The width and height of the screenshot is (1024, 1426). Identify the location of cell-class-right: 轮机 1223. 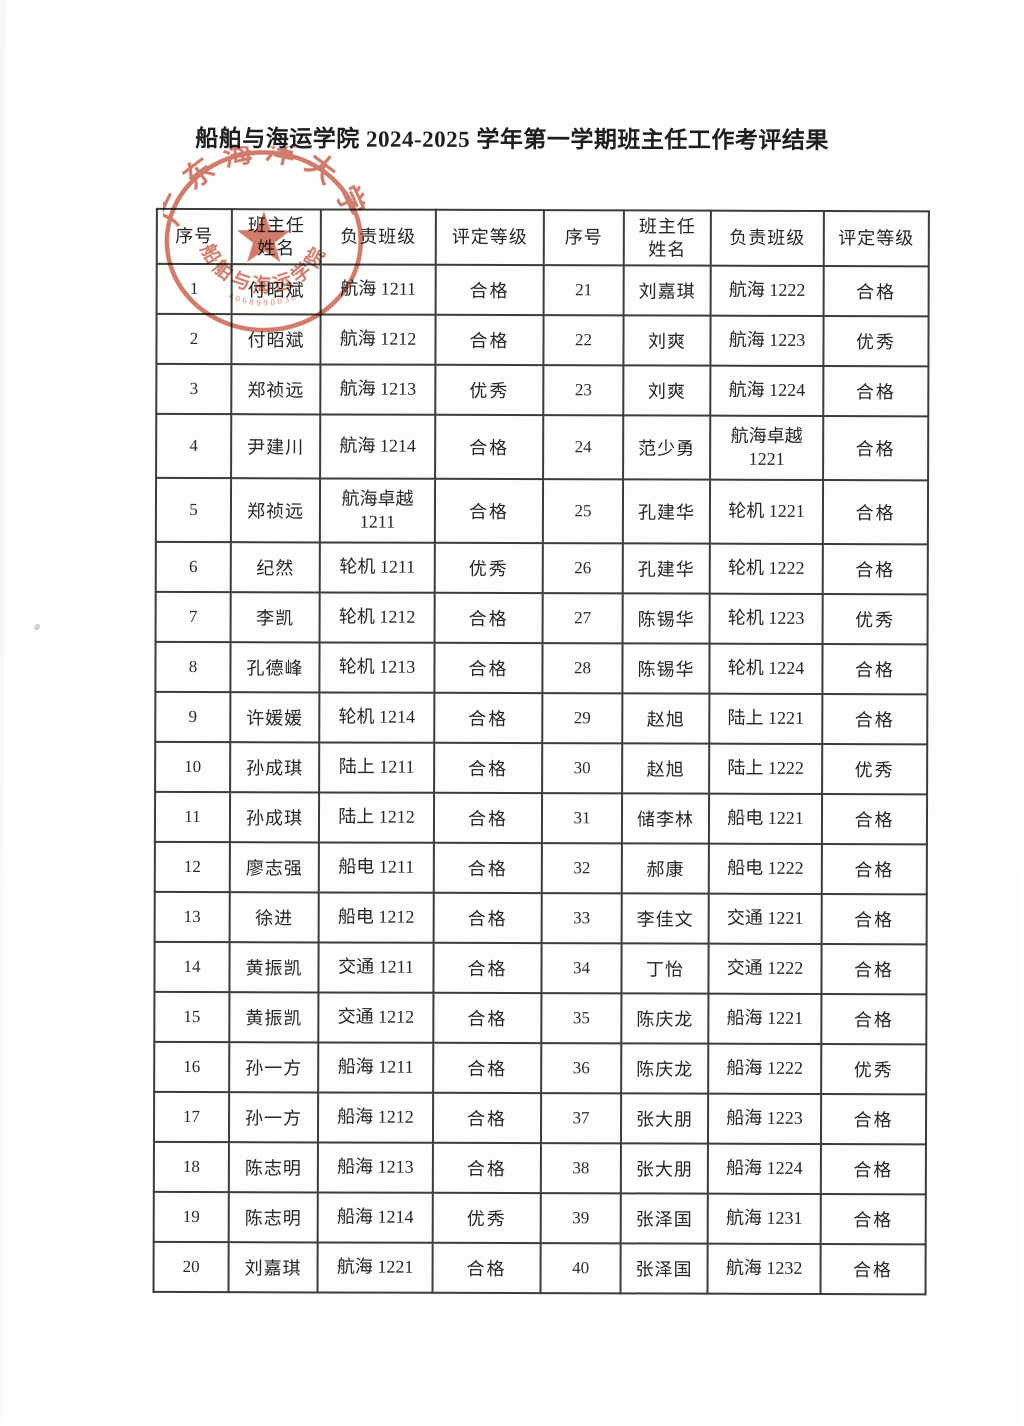
(766, 619).